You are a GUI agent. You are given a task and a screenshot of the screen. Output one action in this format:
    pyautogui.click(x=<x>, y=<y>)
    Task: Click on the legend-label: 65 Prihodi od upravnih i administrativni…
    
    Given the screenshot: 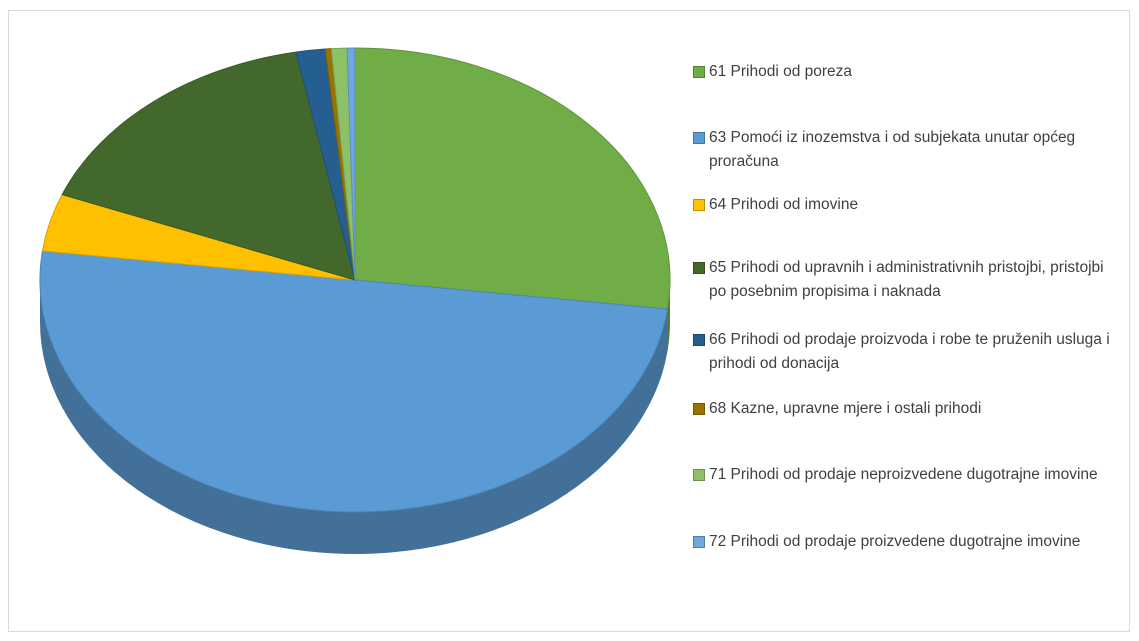 What is the action you would take?
    pyautogui.click(x=906, y=279)
    